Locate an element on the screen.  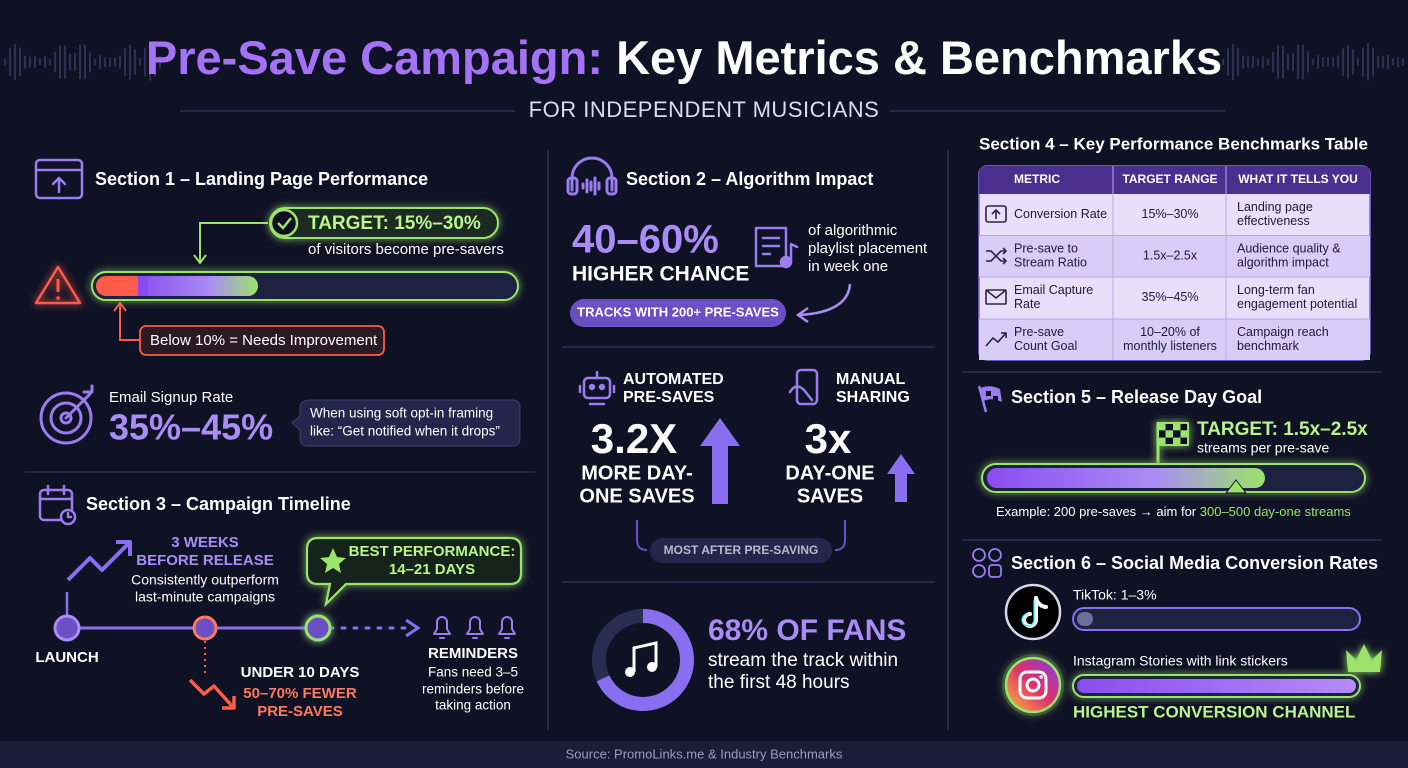
under-ten-result: 50–70% FEWER is located at coordinates (300, 693).